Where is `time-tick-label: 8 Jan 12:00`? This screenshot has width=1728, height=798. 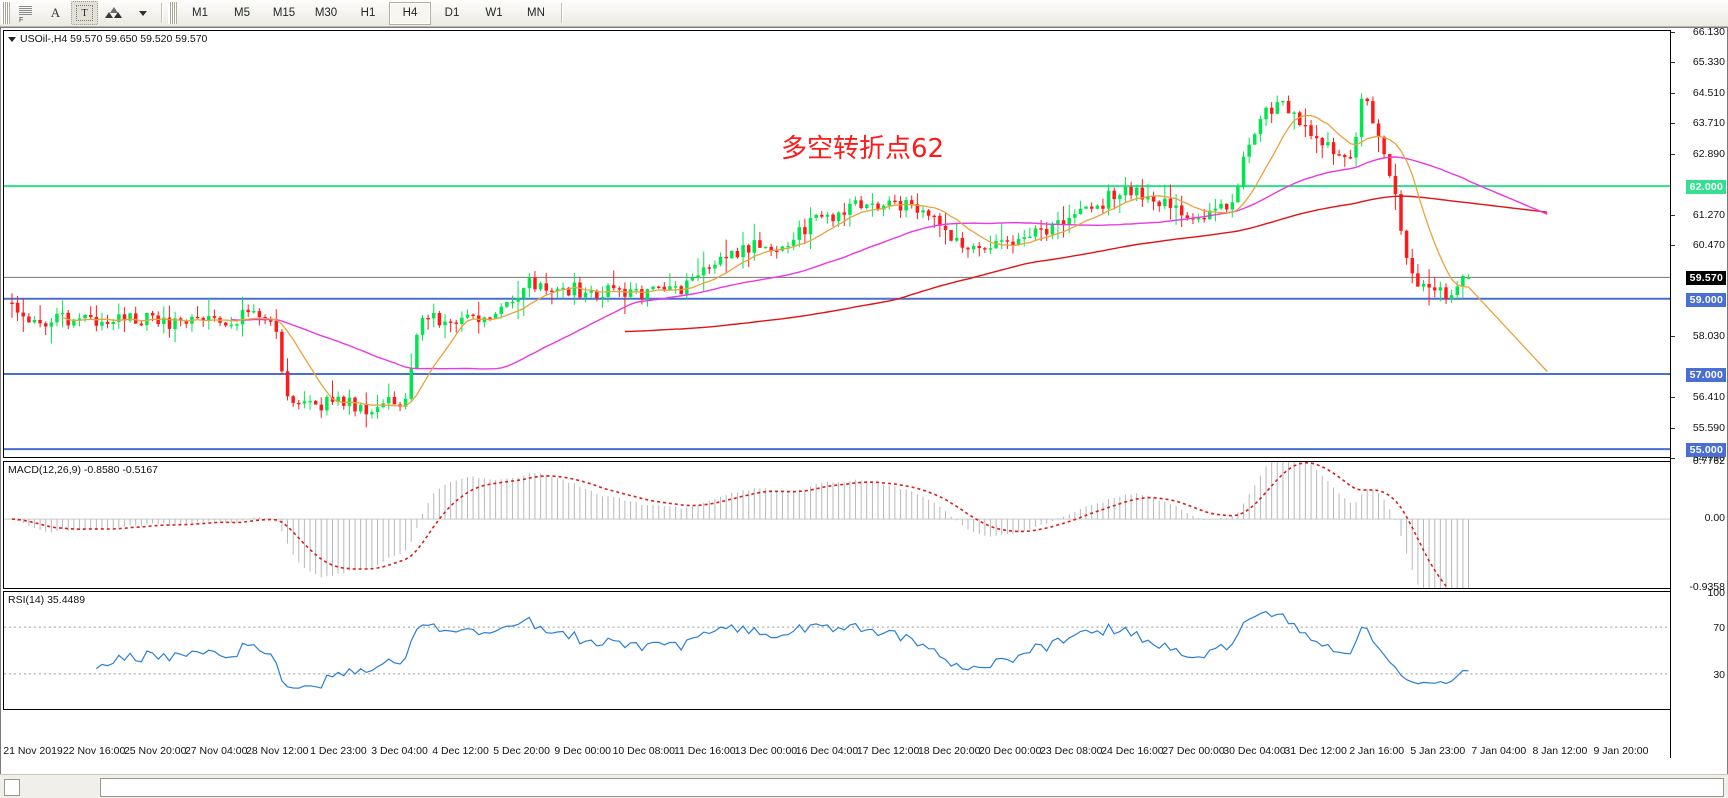
time-tick-label: 8 Jan 12:00 is located at coordinates (1560, 751).